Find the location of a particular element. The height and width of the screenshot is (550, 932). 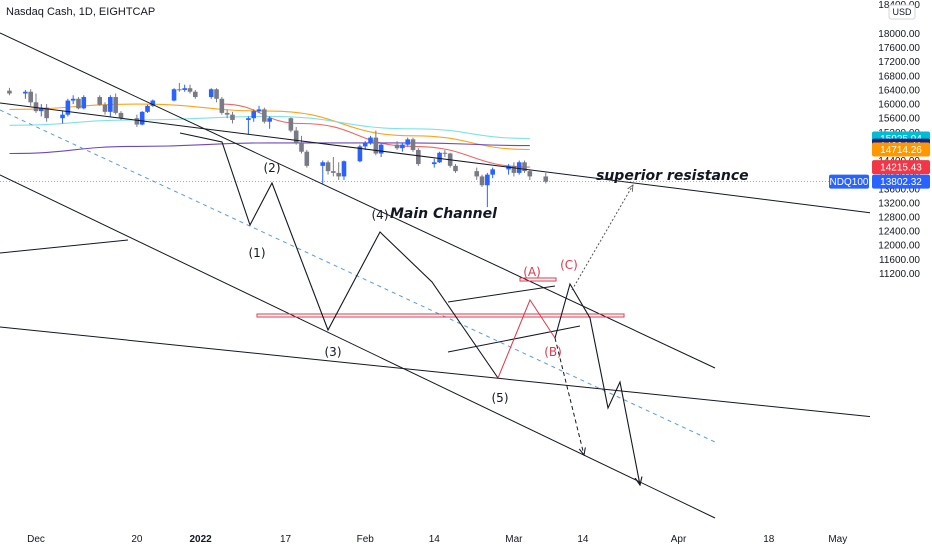

price-axis-panel is located at coordinates (901, 275).